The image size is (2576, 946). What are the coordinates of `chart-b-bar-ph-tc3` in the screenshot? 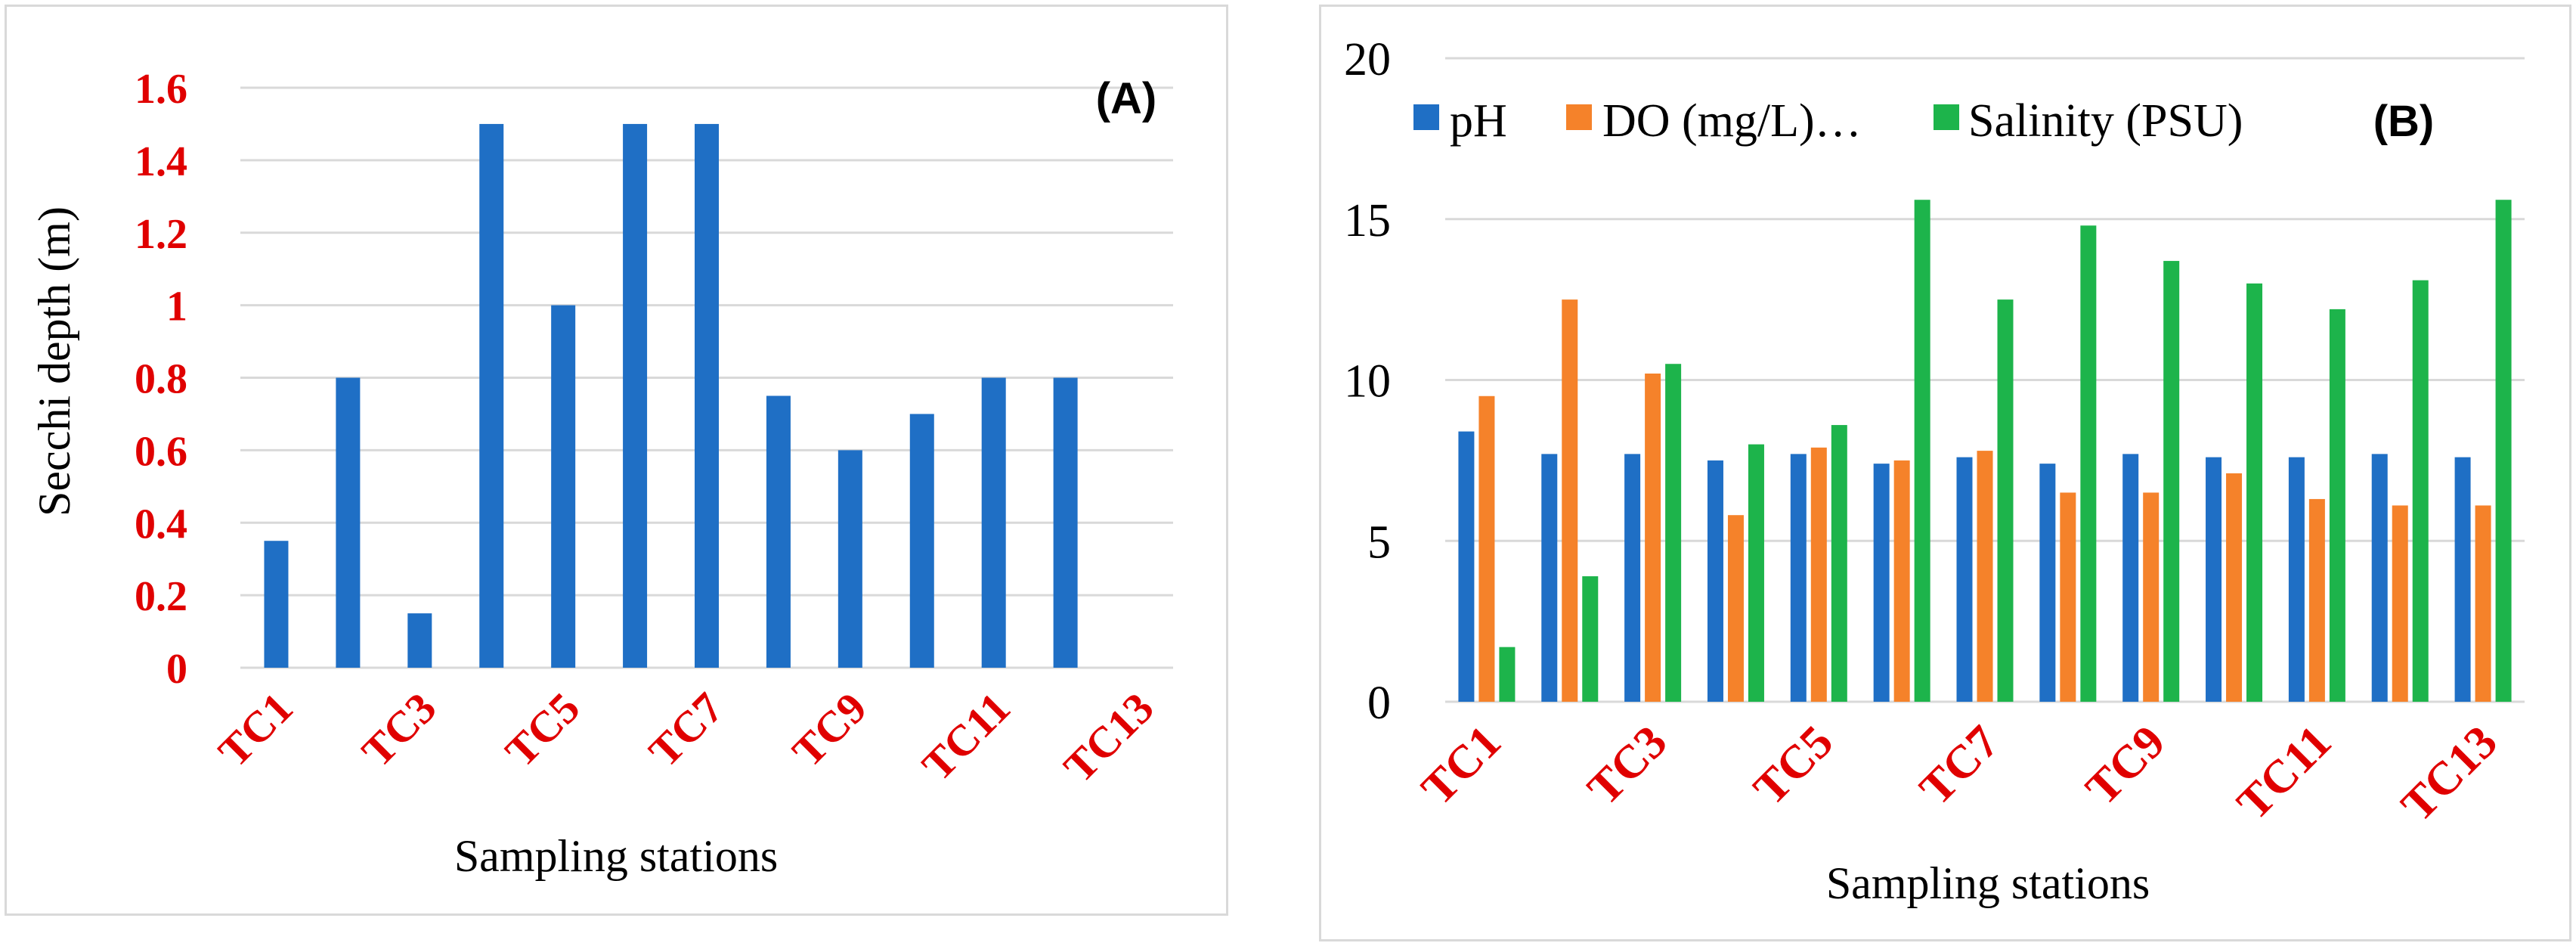 It's located at (1632, 578).